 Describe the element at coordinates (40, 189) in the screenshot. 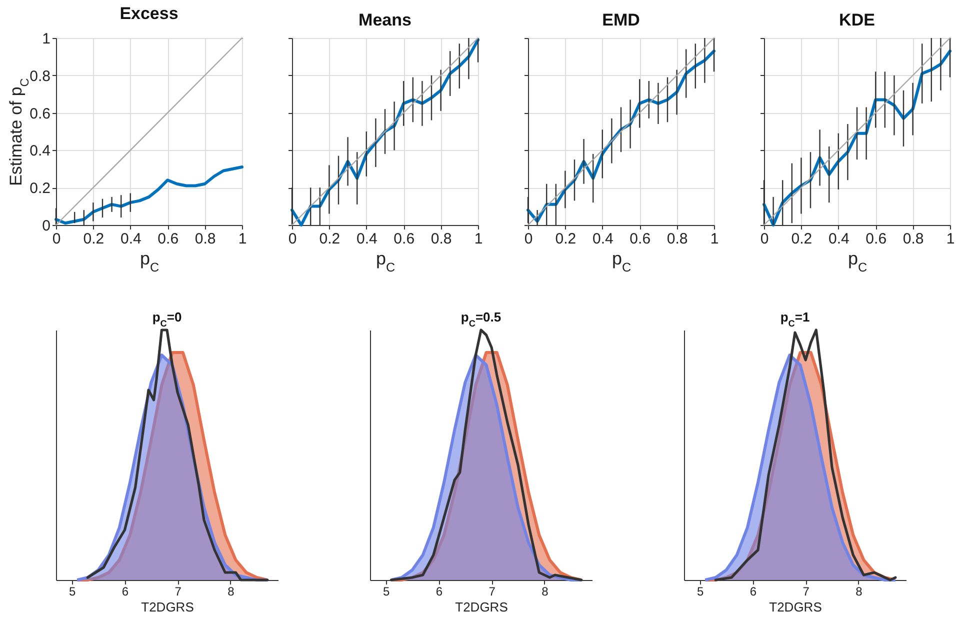

I see `y-tick-label: 0.2` at that location.